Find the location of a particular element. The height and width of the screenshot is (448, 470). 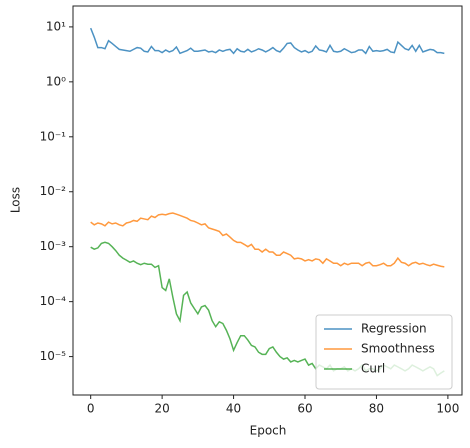

y-tick-label: 10⁻⁵ is located at coordinates (53, 356).